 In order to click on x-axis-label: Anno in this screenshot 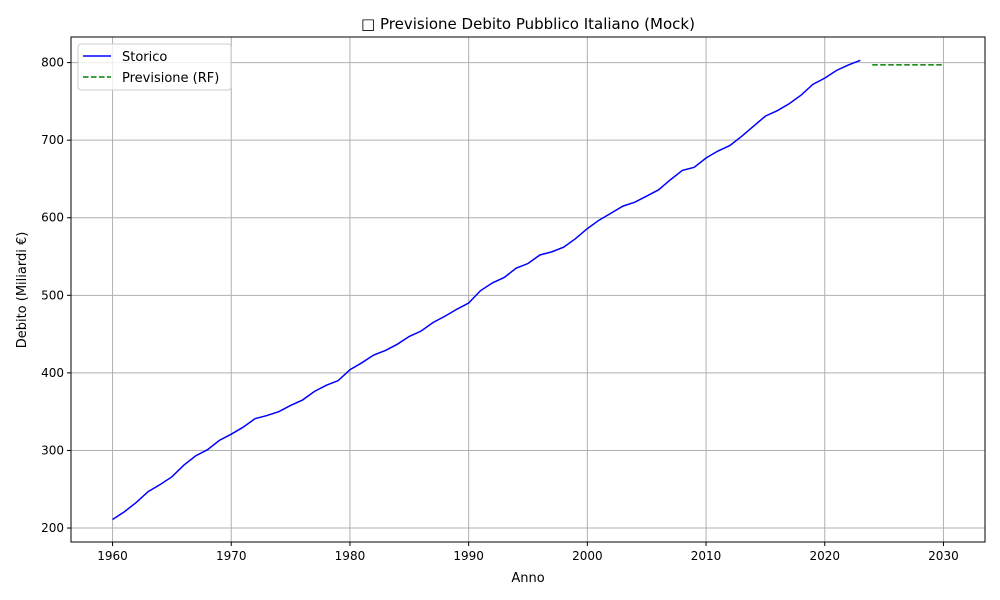, I will do `click(527, 578)`.